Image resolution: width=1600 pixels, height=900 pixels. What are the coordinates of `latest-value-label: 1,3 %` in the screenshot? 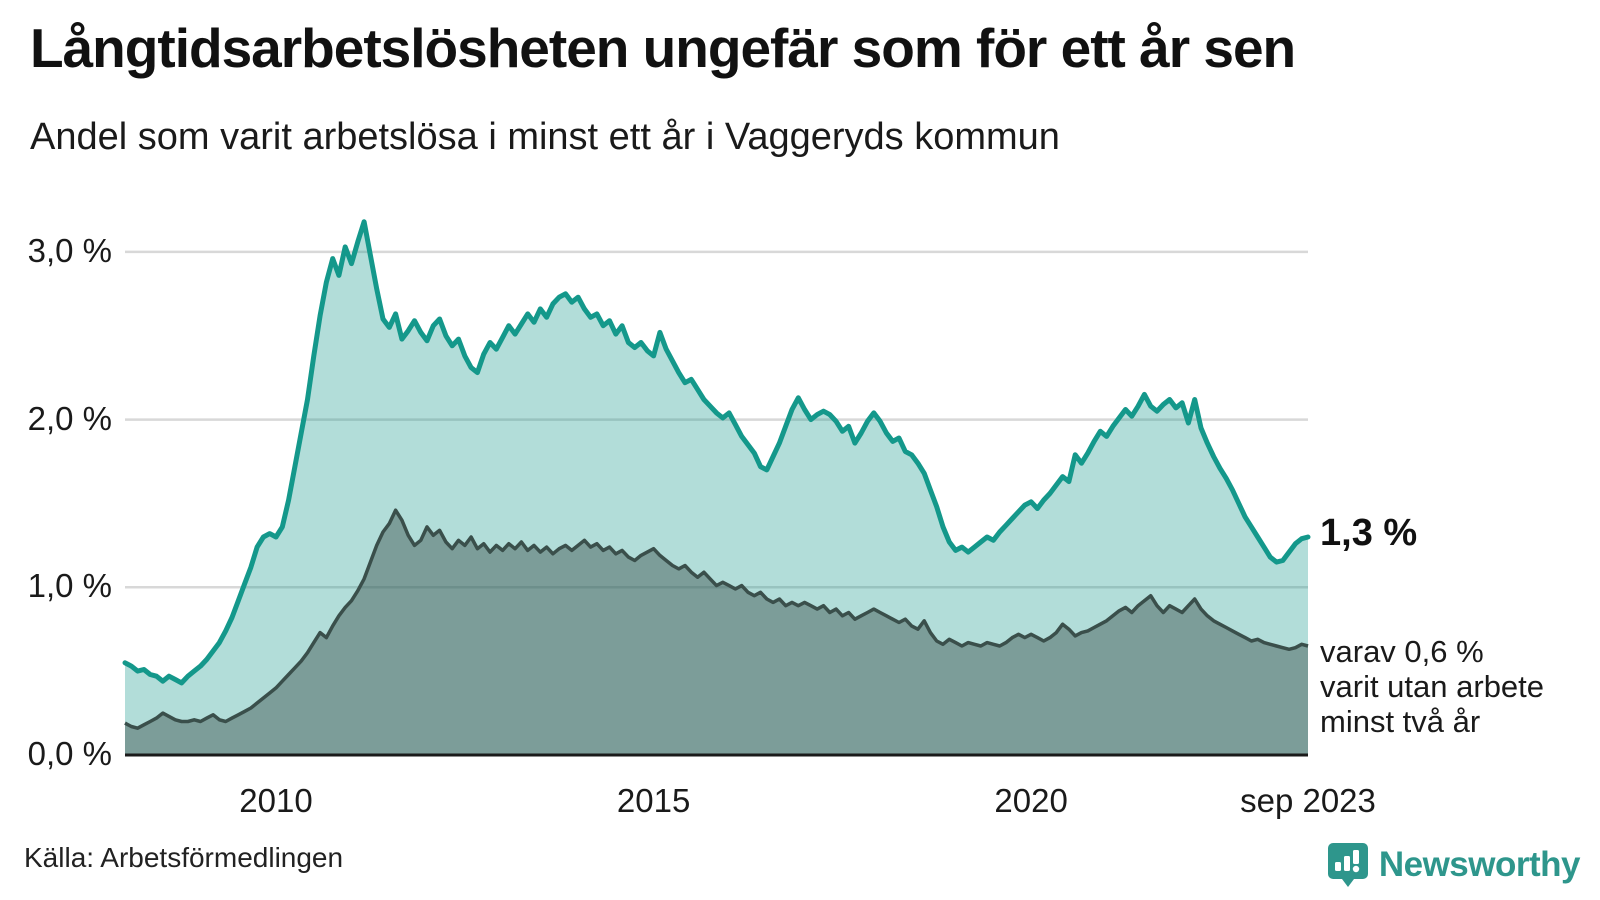 It's located at (1369, 533).